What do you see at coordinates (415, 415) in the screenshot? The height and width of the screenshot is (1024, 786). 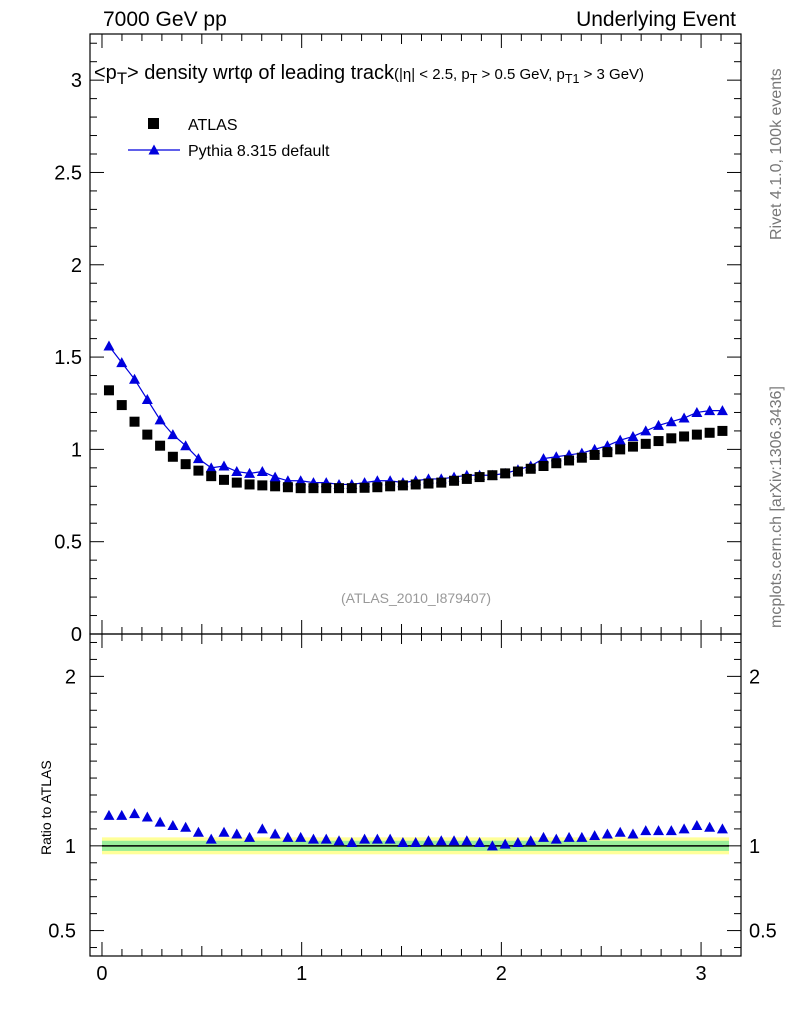 I see `pythia-line` at bounding box center [415, 415].